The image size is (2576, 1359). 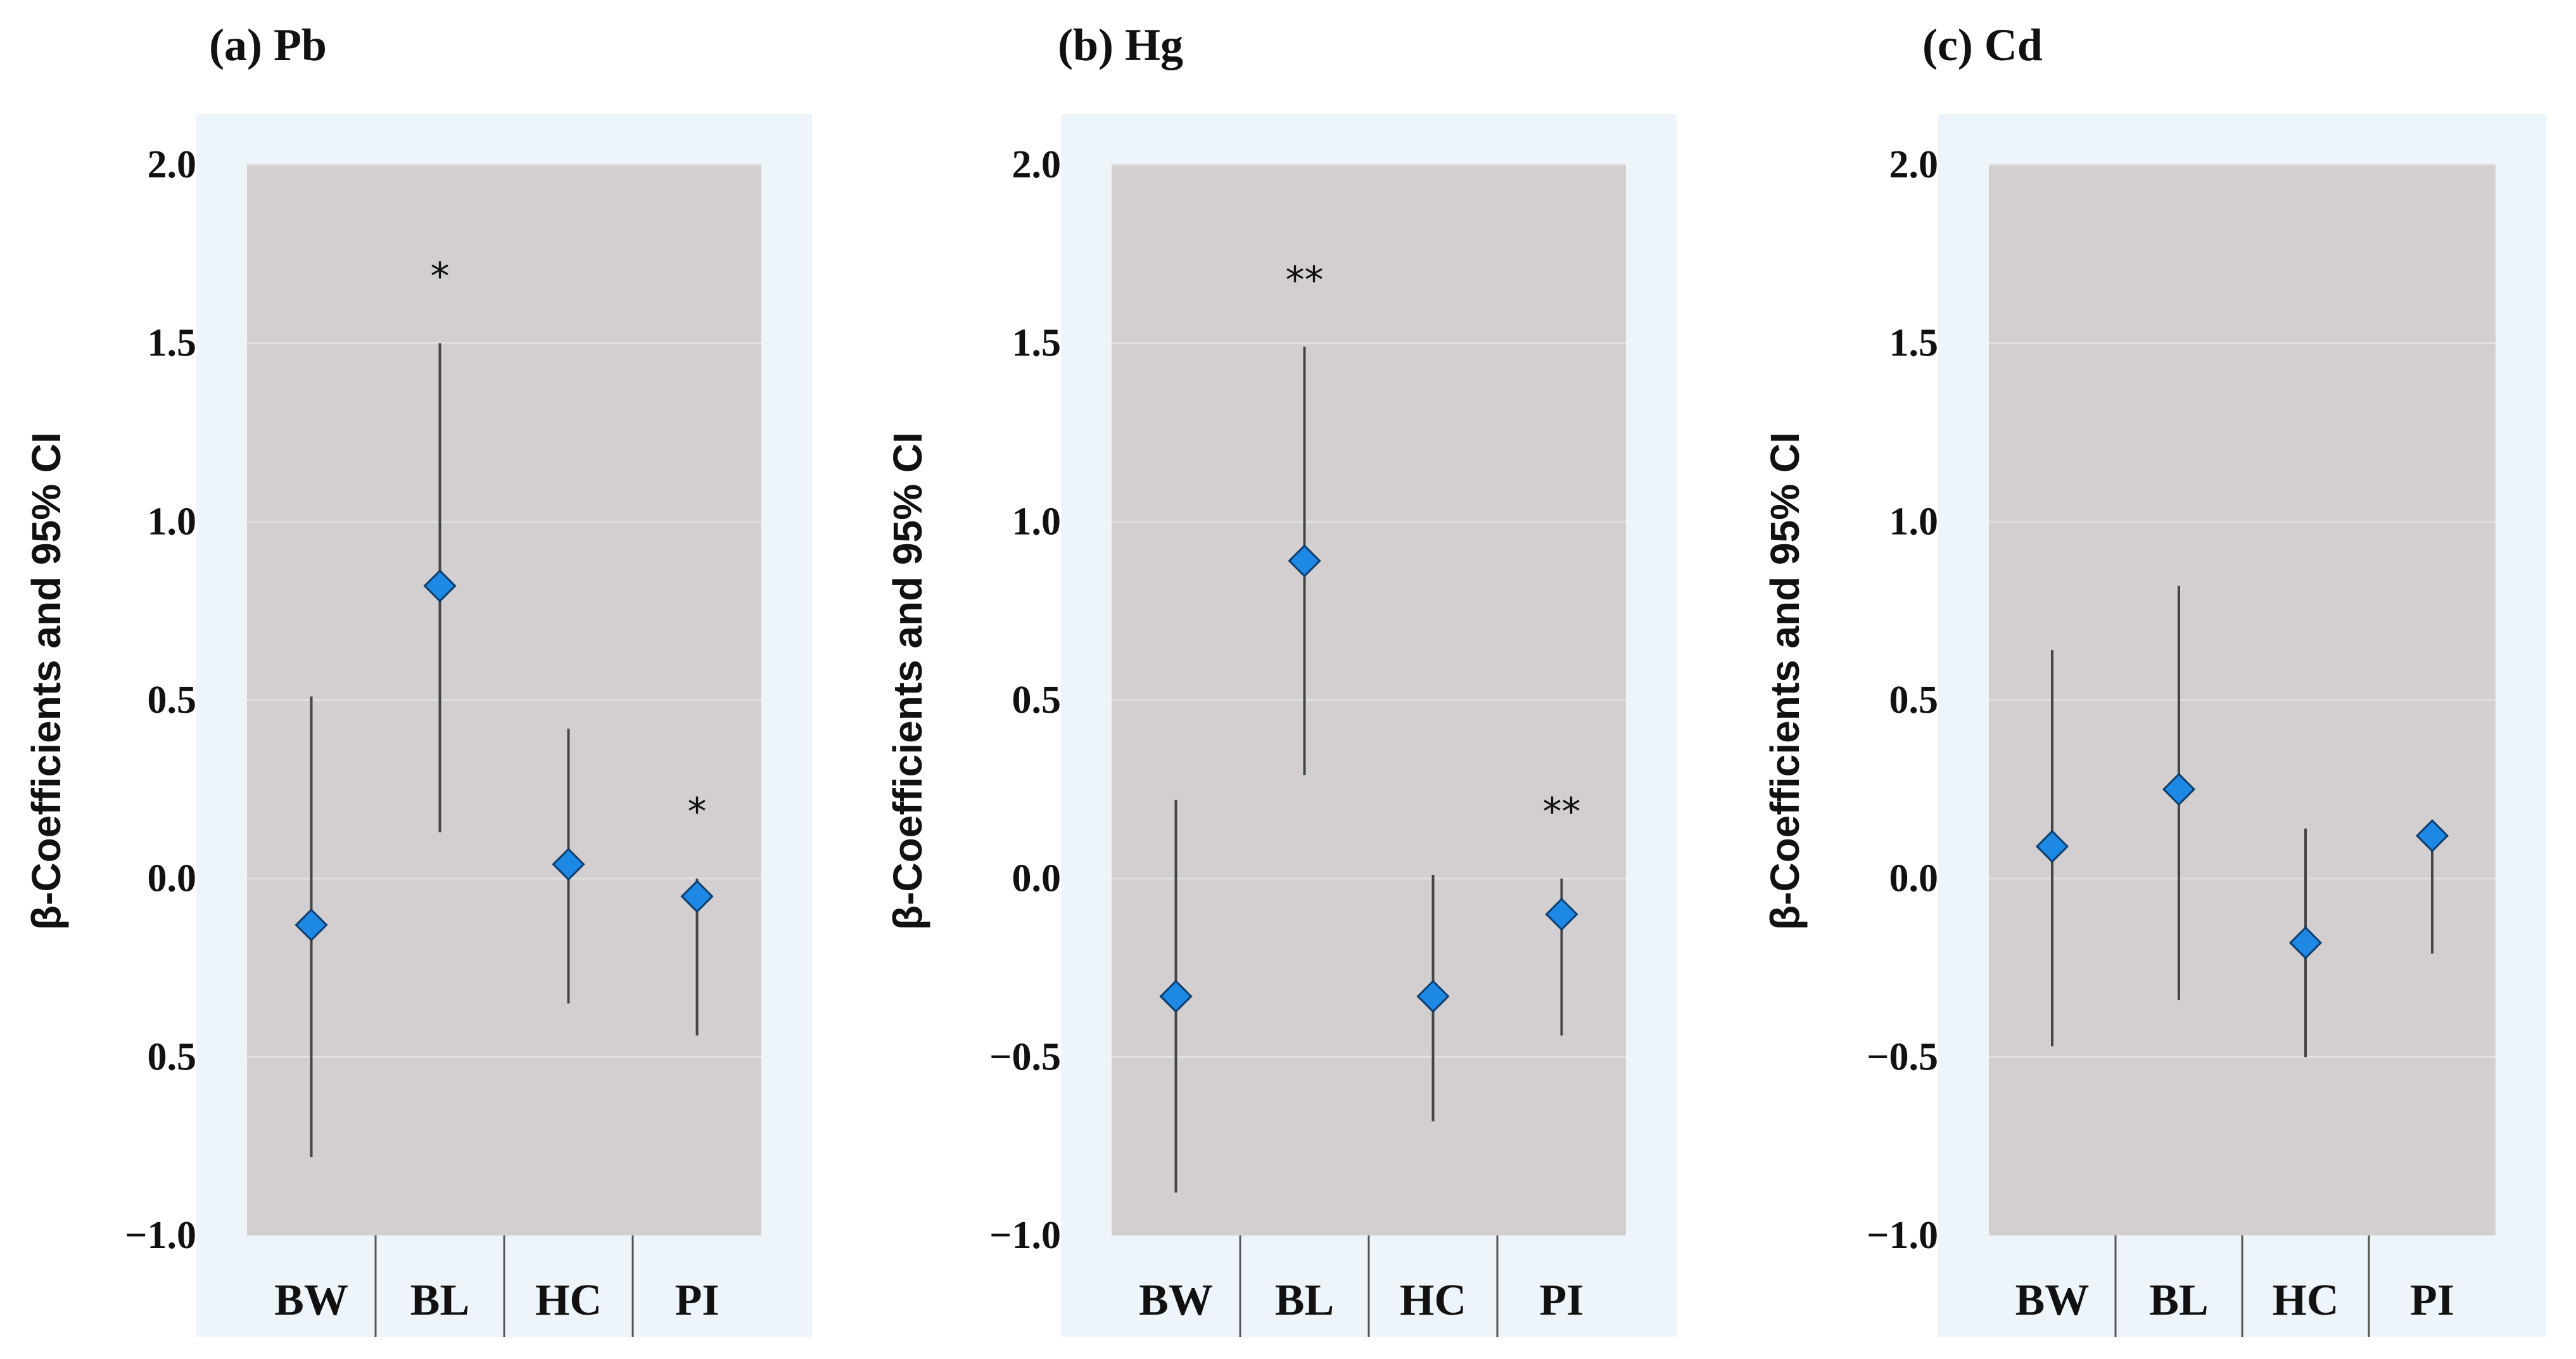 I want to click on panel-title: (c) Cd, so click(x=1983, y=45).